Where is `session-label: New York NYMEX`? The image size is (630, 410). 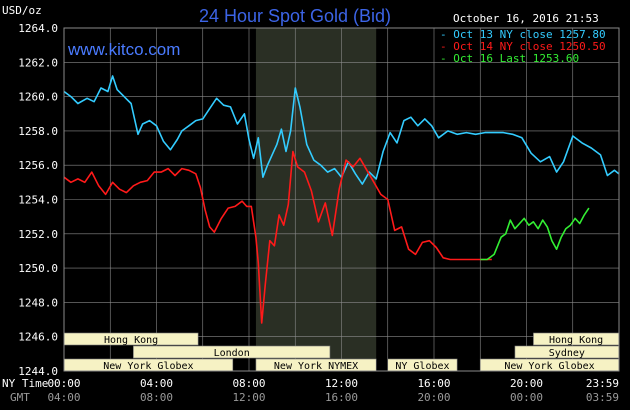
session-label: New York NYMEX is located at coordinates (316, 366).